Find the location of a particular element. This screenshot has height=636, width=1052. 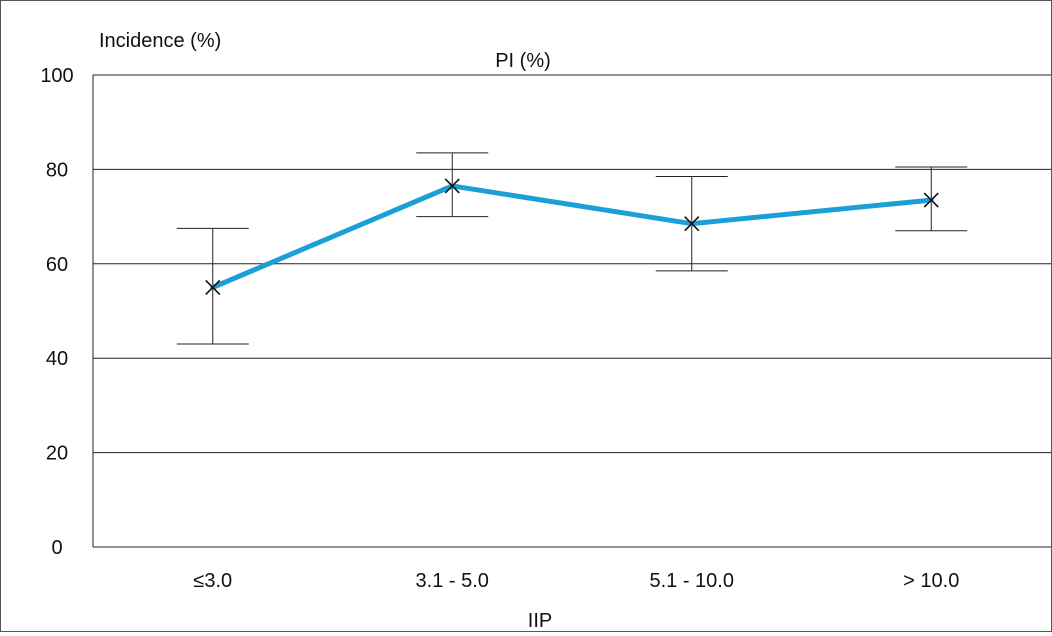

y-tick-label: 20 is located at coordinates (57, 454).